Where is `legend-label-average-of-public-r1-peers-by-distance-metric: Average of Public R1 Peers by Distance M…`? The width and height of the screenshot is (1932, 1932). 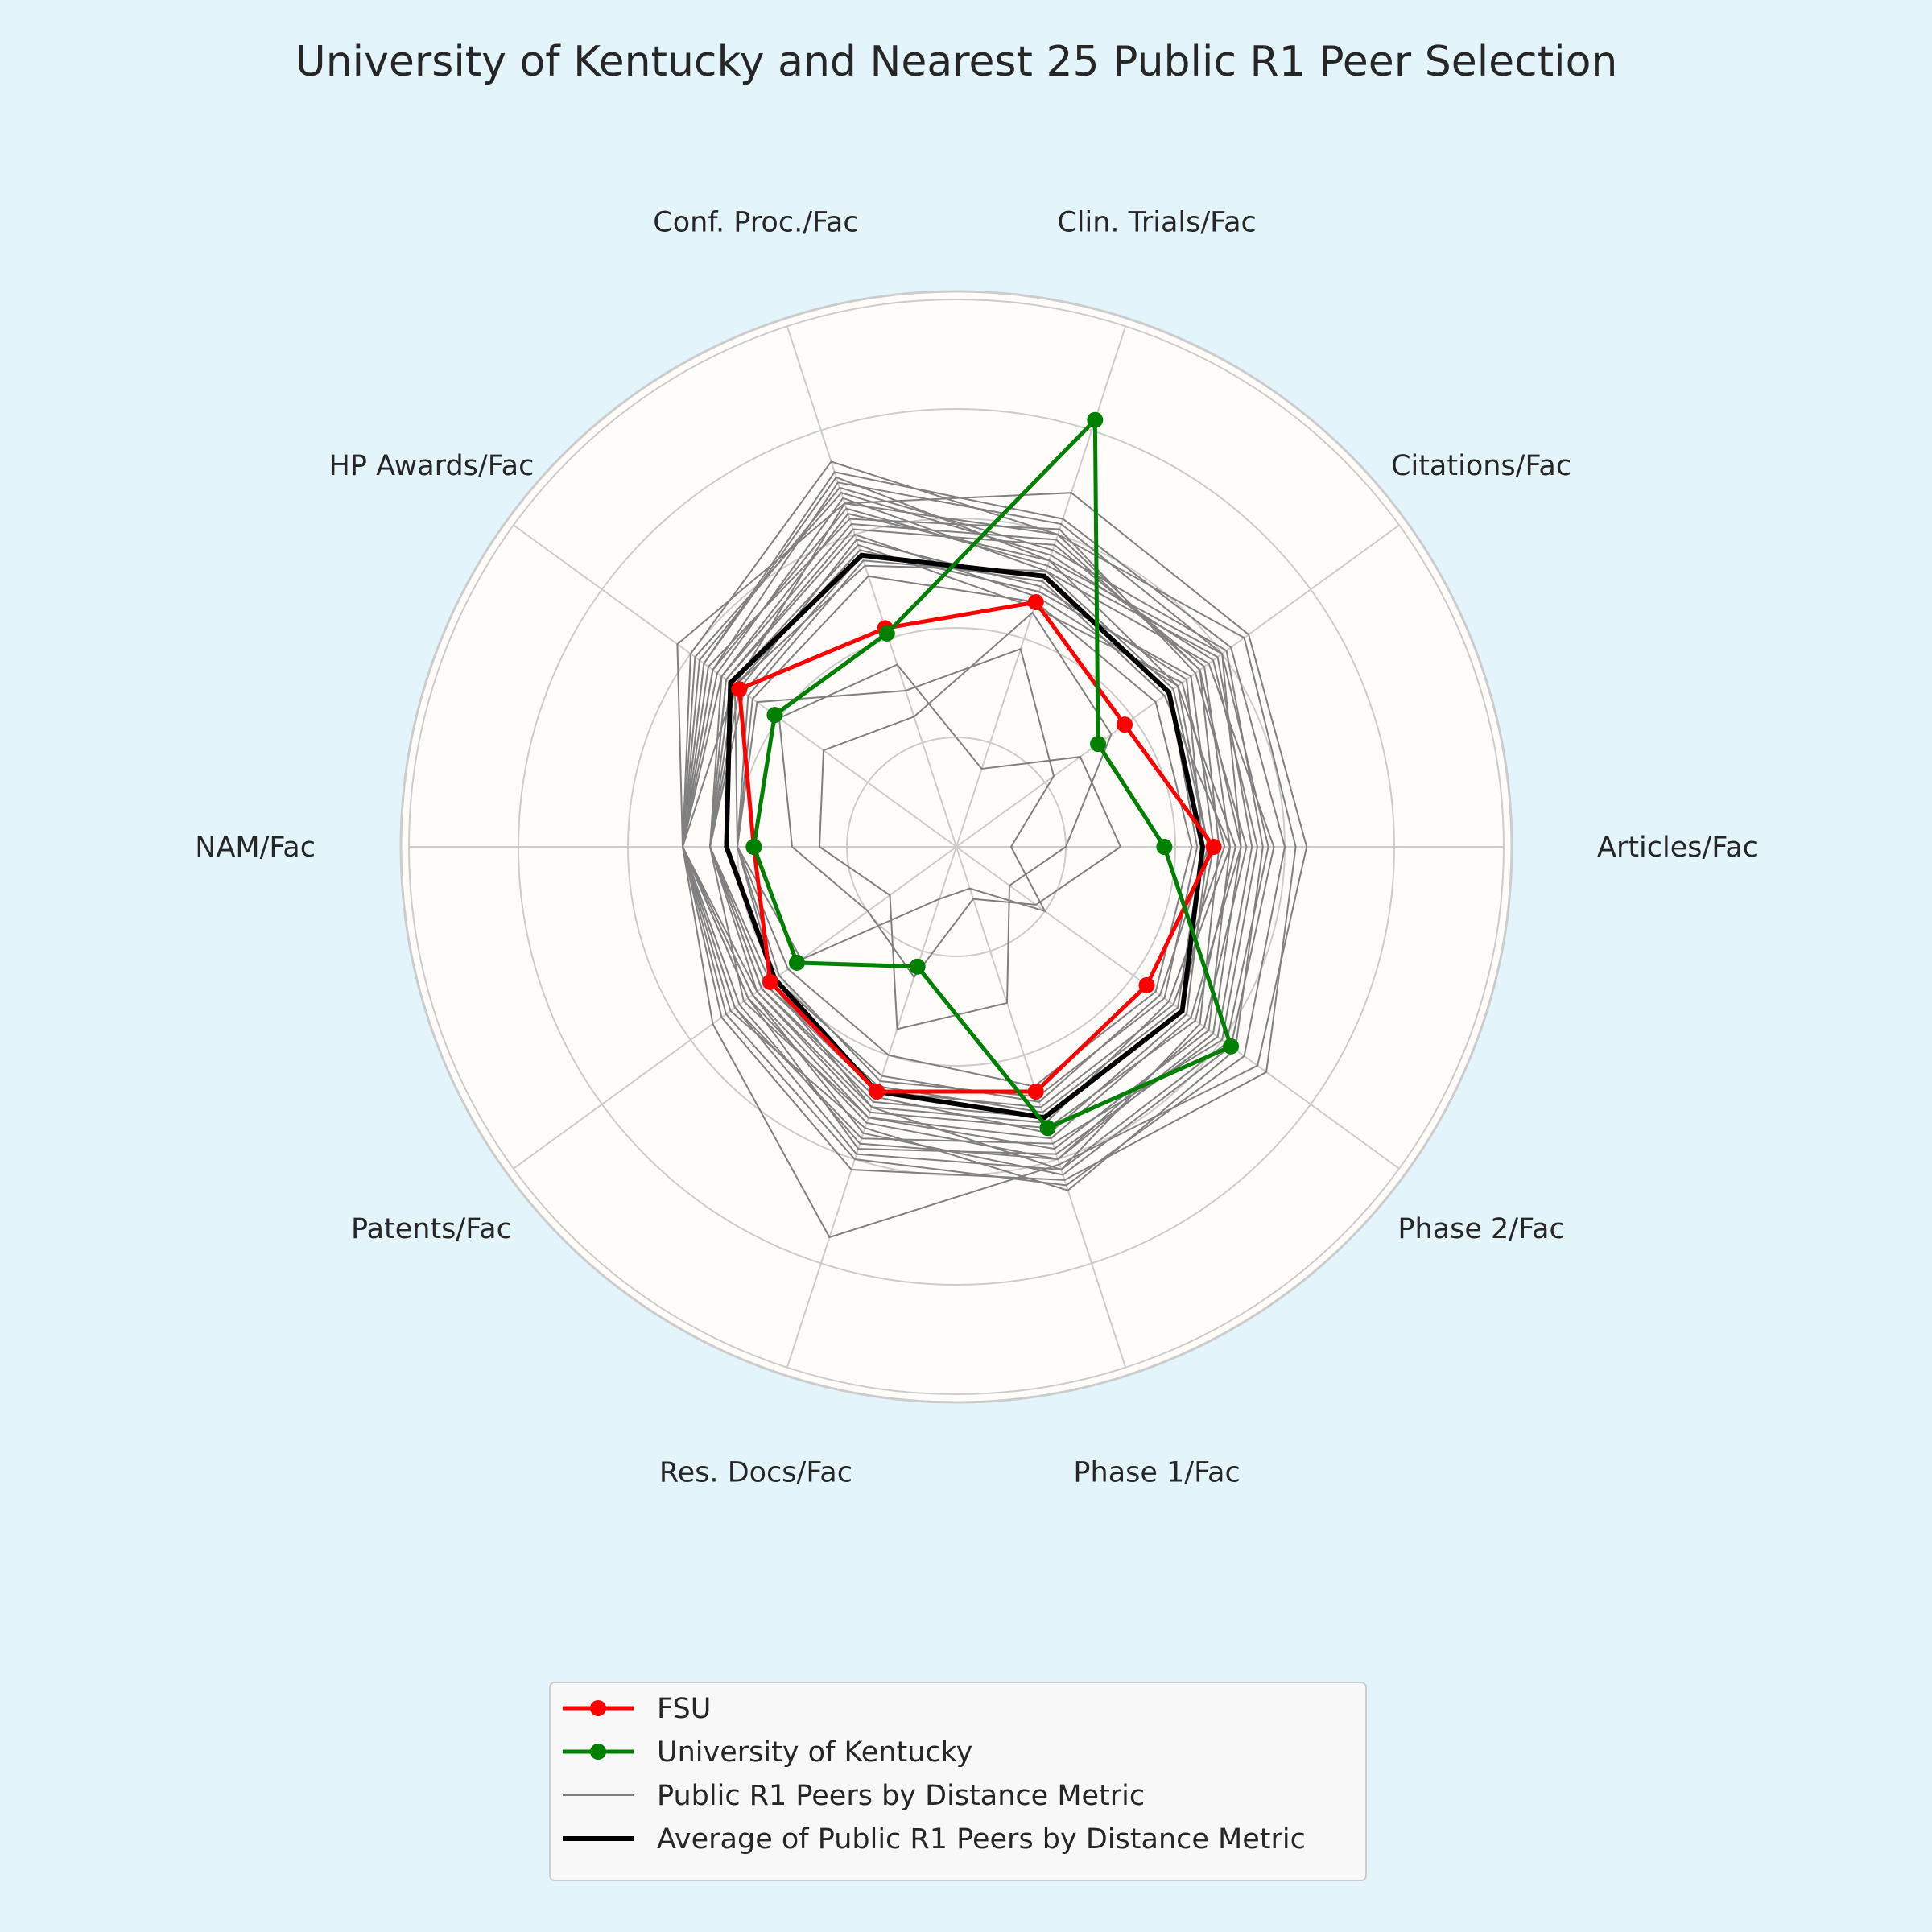 legend-label-average-of-public-r1-peers-by-distance-metric: Average of Public R1 Peers by Distance M… is located at coordinates (981, 1839).